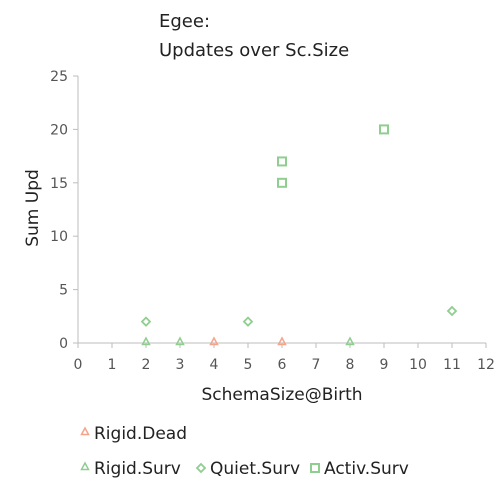 The width and height of the screenshot is (500, 500). What do you see at coordinates (63, 291) in the screenshot?
I see `y-tick-label: 5` at bounding box center [63, 291].